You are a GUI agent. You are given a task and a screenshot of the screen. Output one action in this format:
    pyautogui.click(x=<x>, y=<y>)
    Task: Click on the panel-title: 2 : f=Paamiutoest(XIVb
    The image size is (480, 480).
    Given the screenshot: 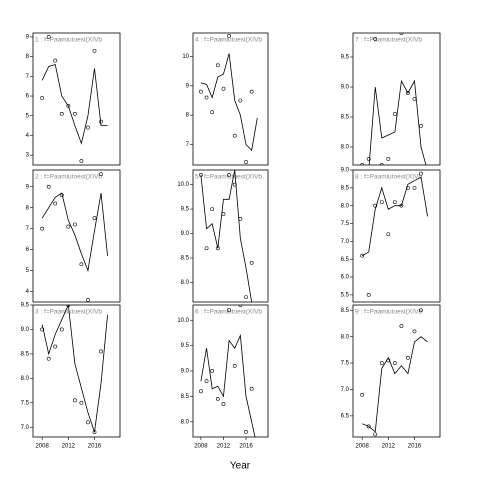 What is the action you would take?
    pyautogui.click(x=68, y=177)
    